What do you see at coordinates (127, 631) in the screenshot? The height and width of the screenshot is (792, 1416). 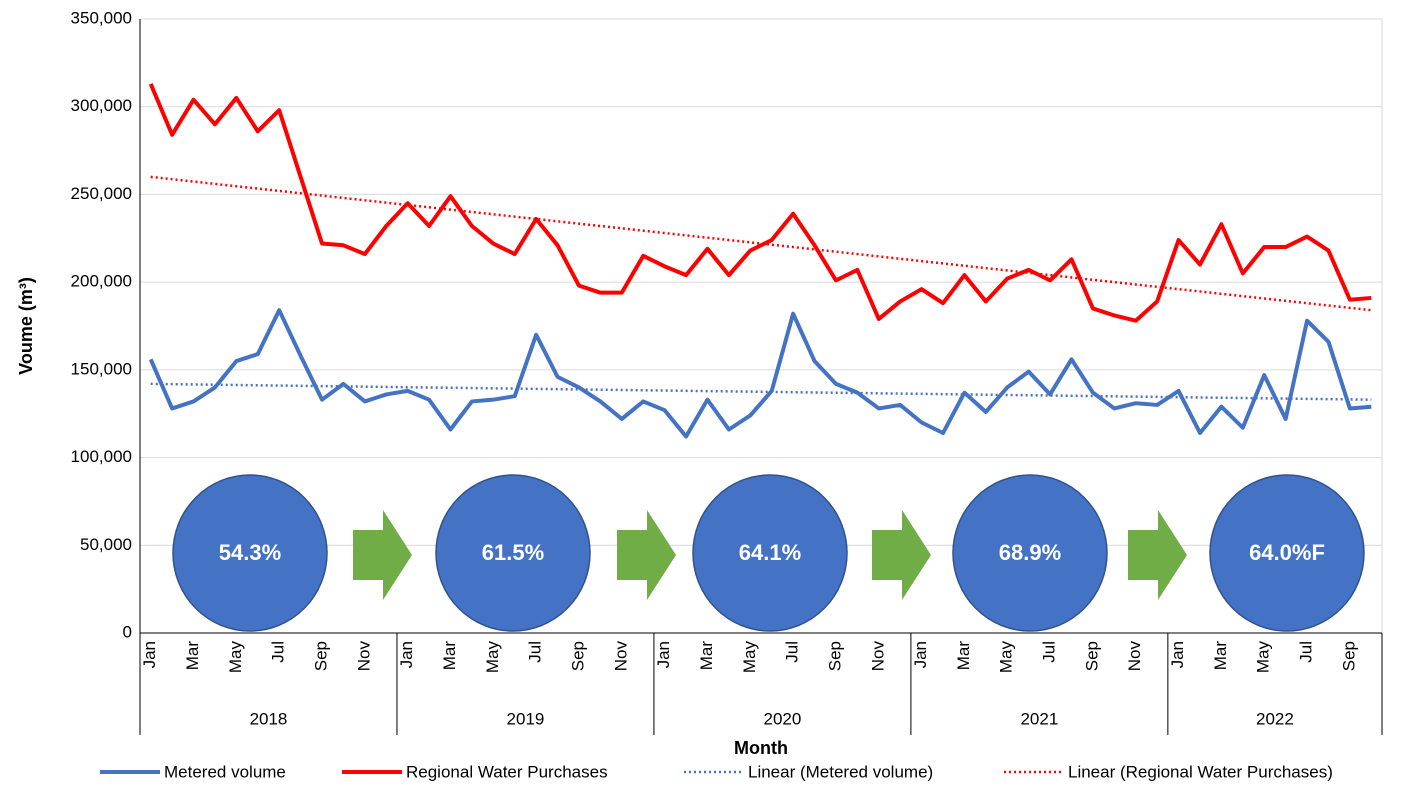 I see `y-tick-label: 0` at bounding box center [127, 631].